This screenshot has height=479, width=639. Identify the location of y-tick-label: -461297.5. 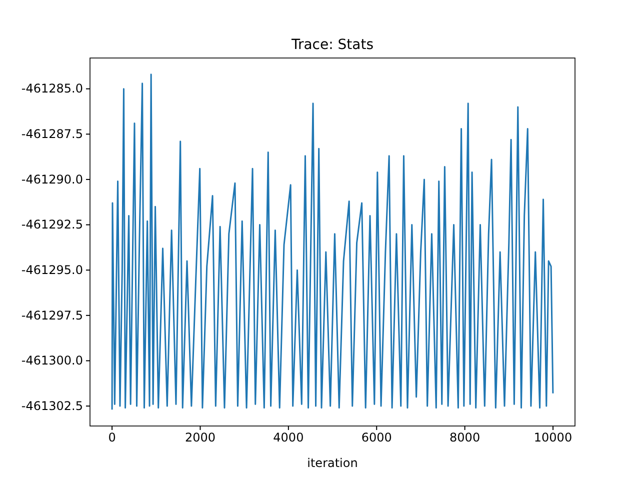
(52, 315).